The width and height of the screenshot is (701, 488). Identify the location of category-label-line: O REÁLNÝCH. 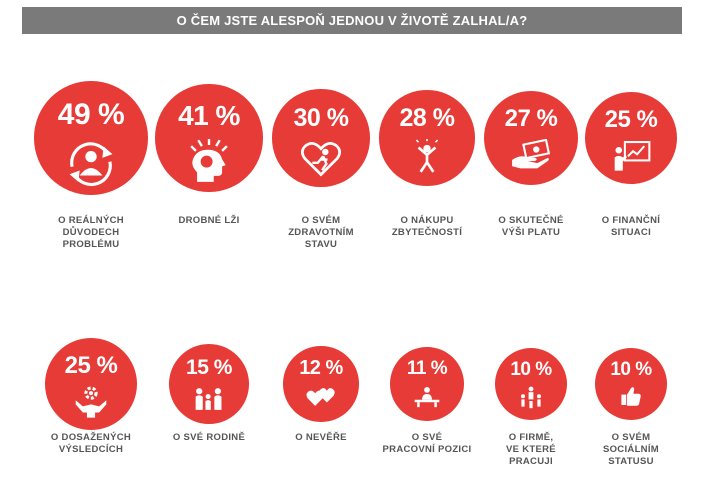
(91, 220).